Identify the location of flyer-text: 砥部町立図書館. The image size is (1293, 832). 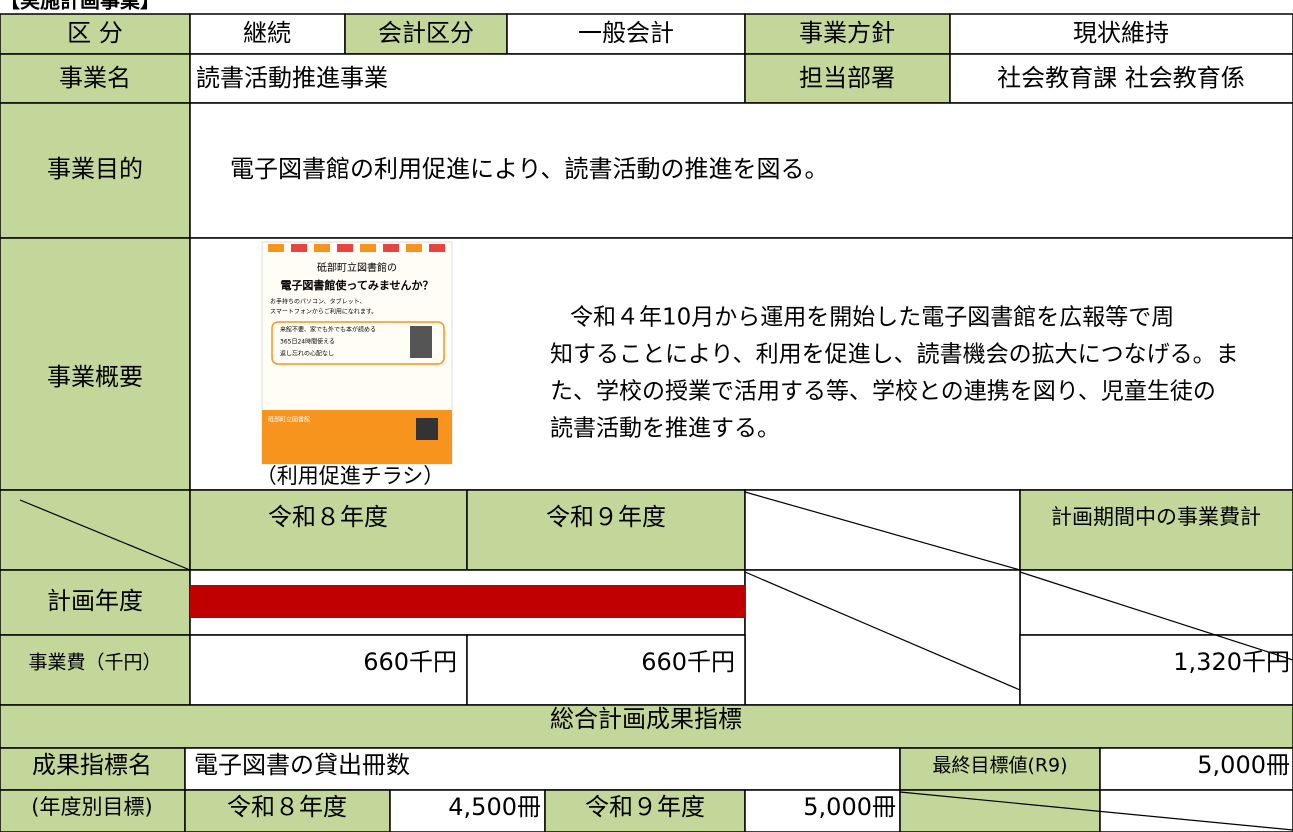
(289, 420).